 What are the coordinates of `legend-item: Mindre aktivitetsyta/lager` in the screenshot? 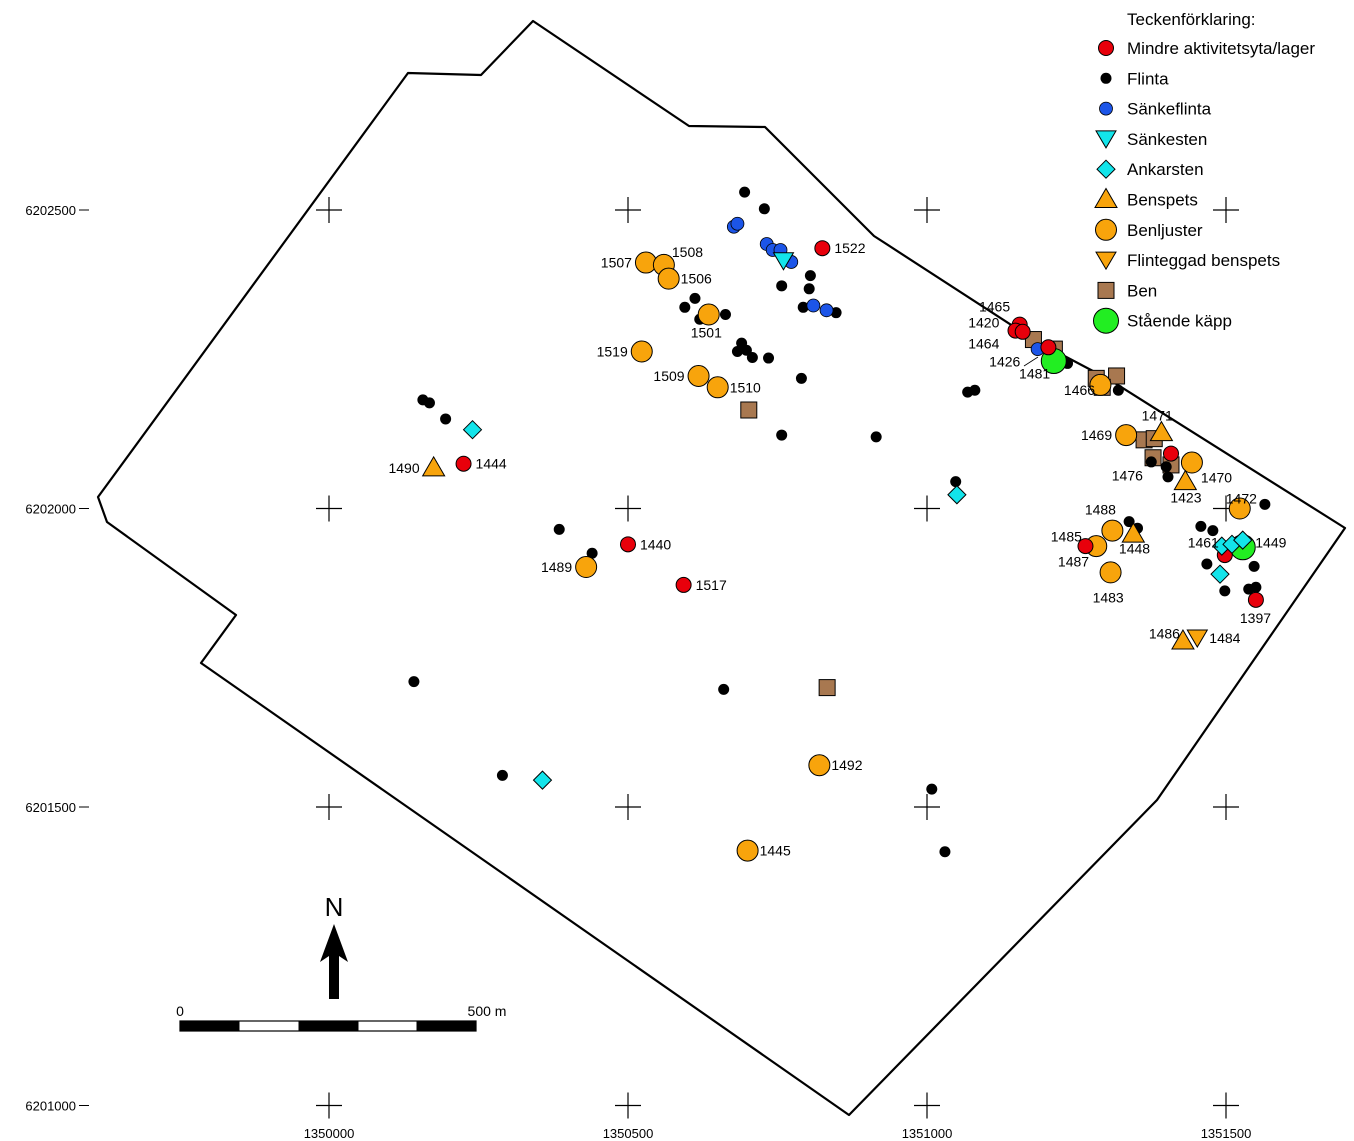 It's located at (1206, 48).